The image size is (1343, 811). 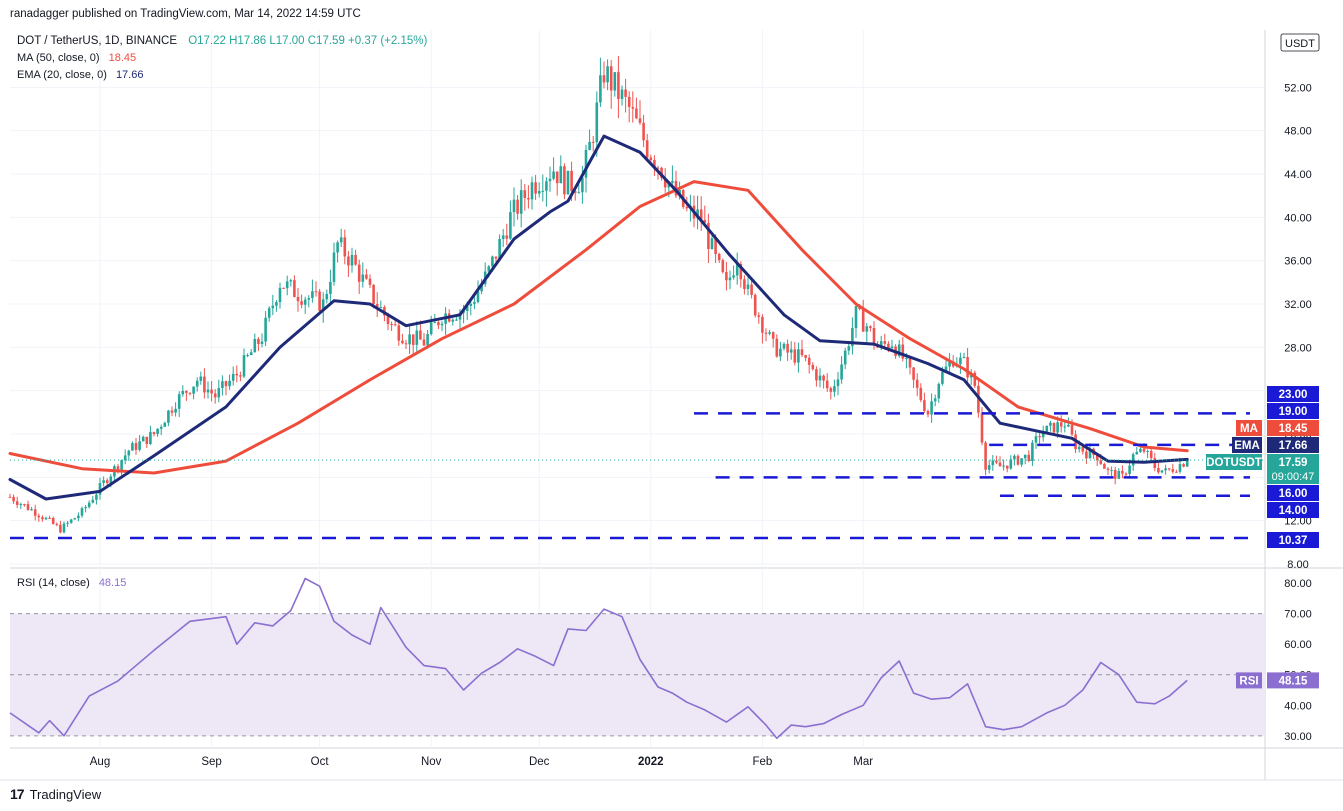 What do you see at coordinates (863, 762) in the screenshot?
I see `time-tick-label: Mar` at bounding box center [863, 762].